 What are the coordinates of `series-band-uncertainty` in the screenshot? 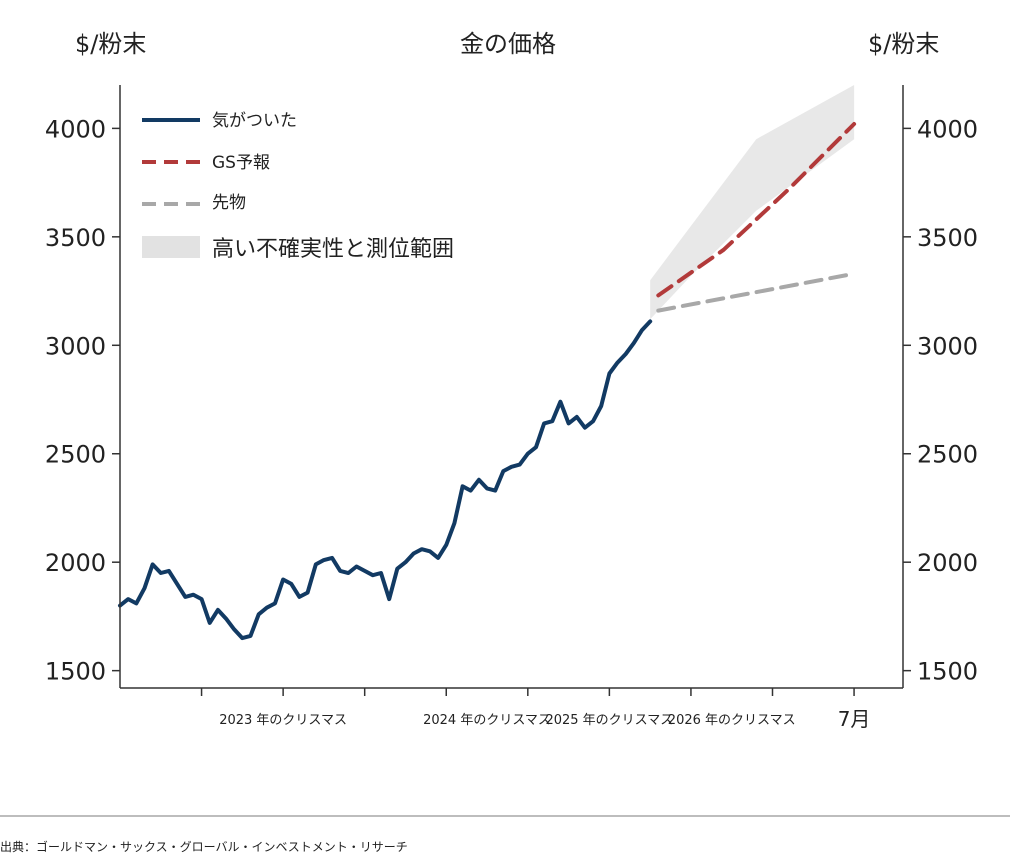 It's located at (752, 202).